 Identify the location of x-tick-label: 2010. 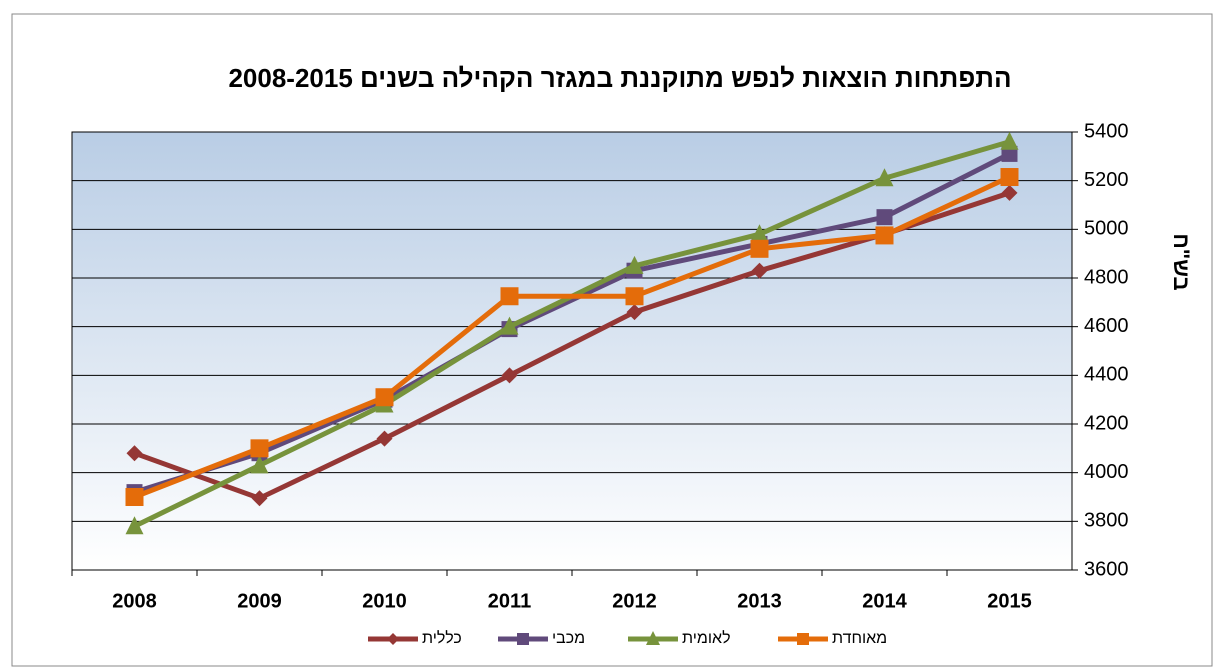
(384, 601).